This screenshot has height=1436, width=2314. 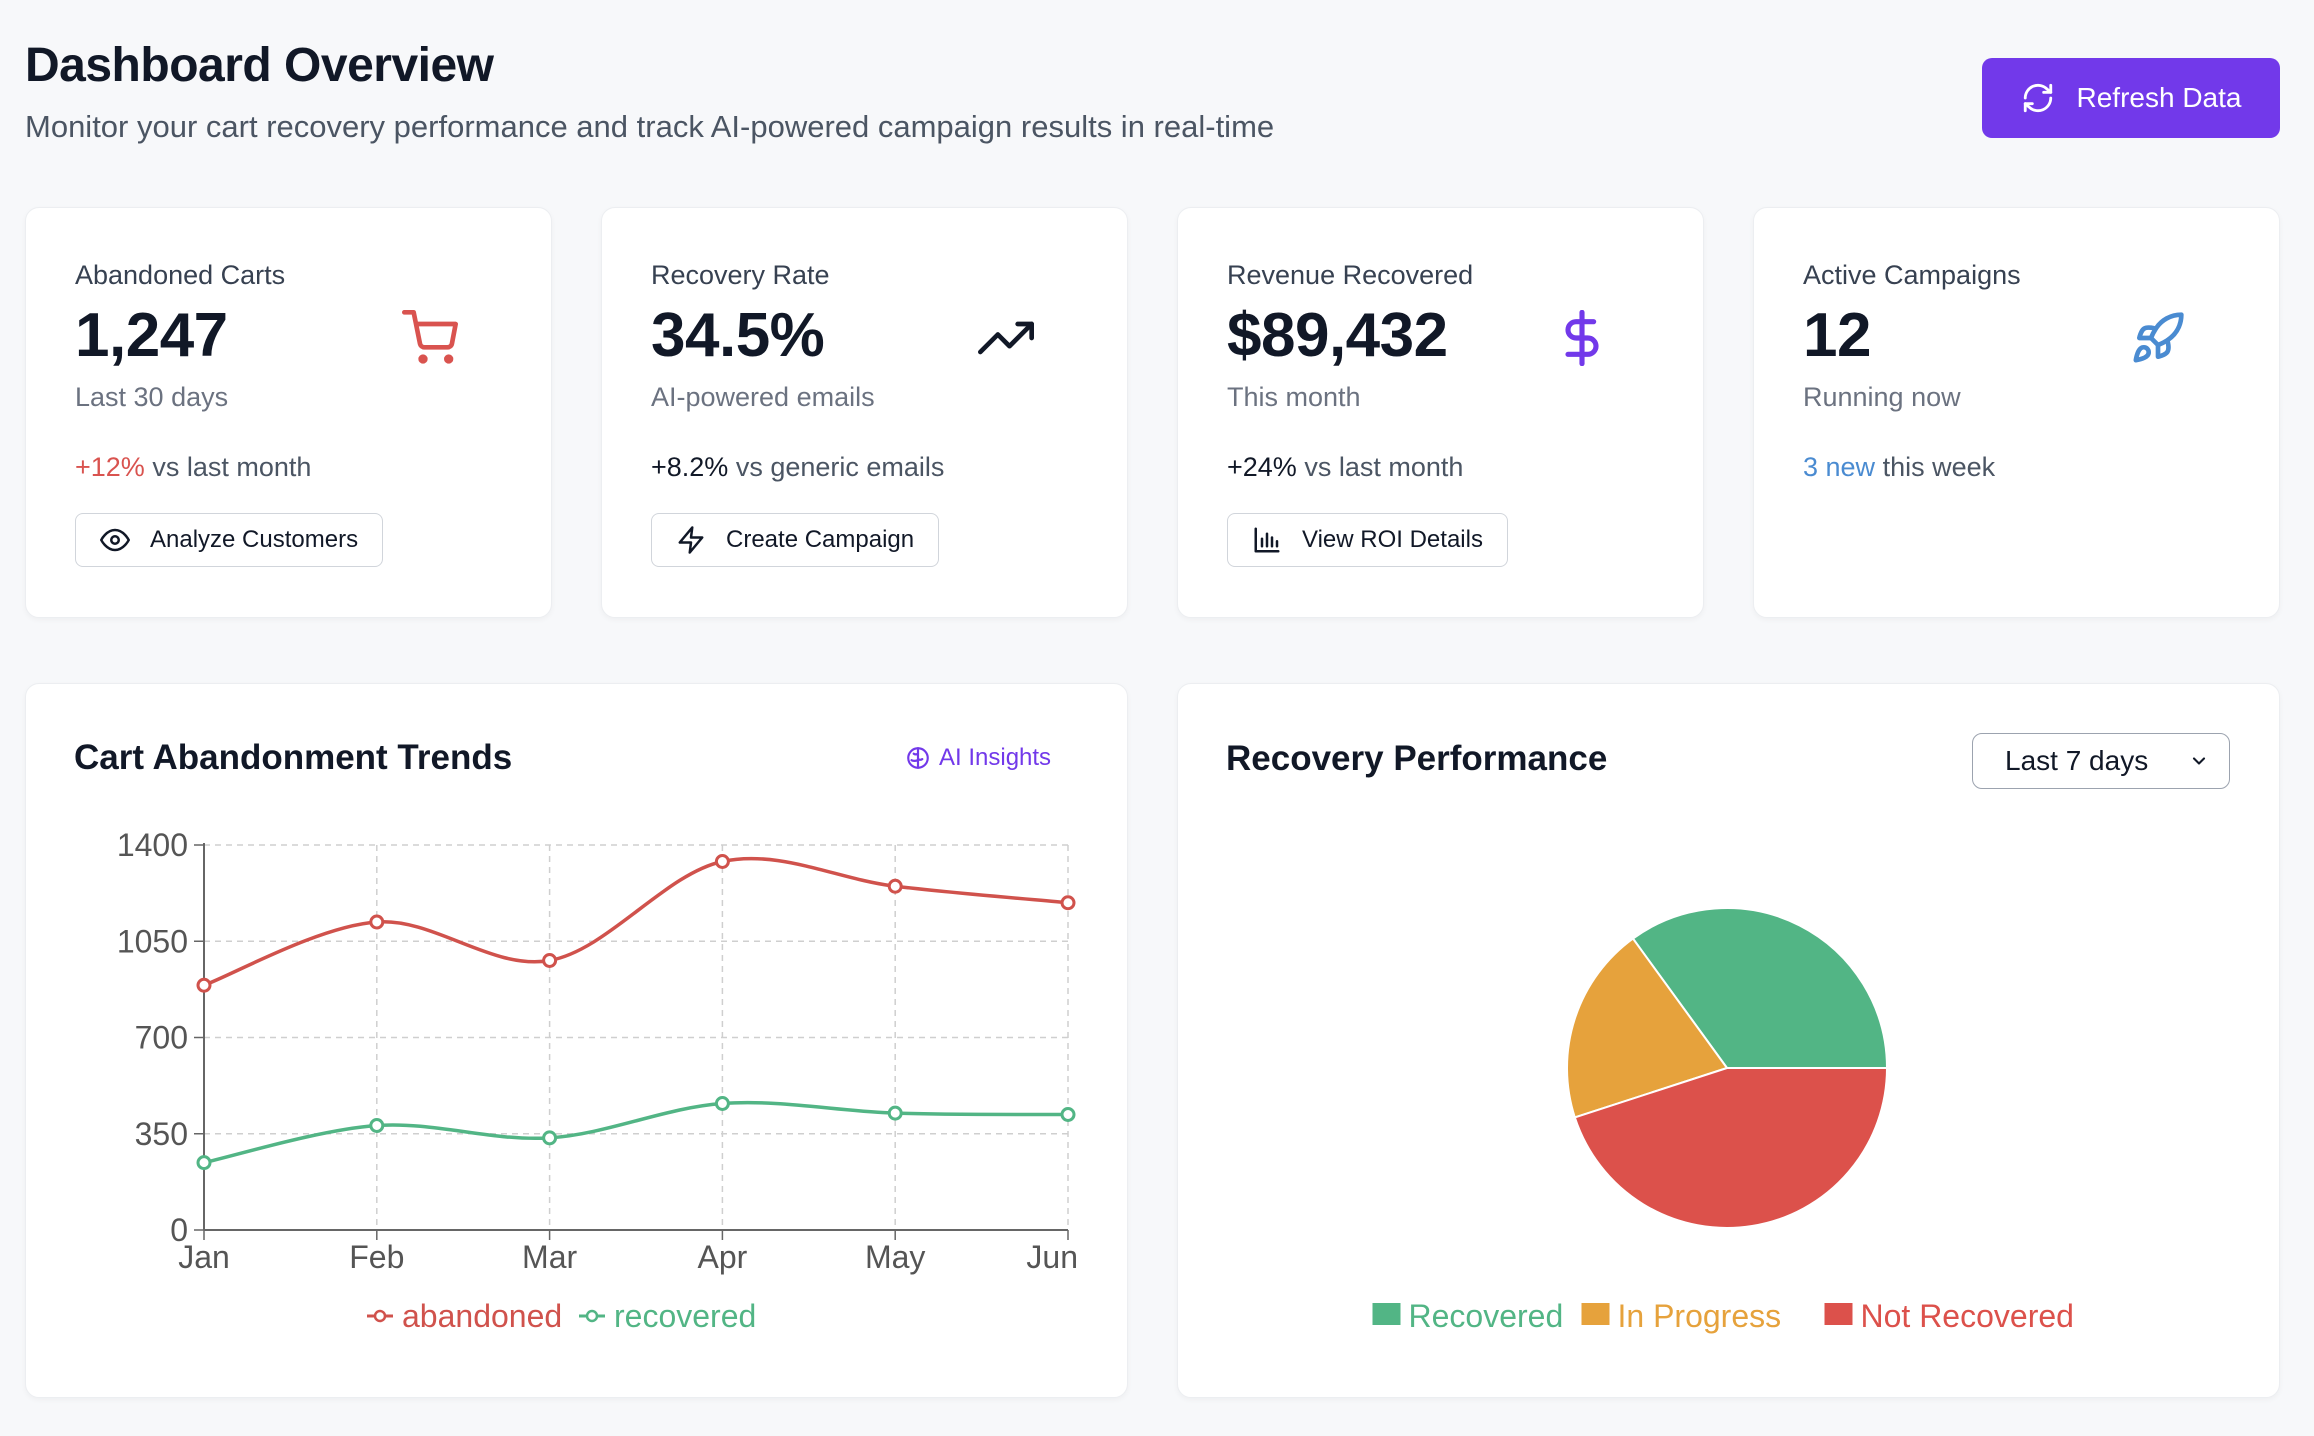 I want to click on stat-label: Recovery Rate, so click(x=740, y=275).